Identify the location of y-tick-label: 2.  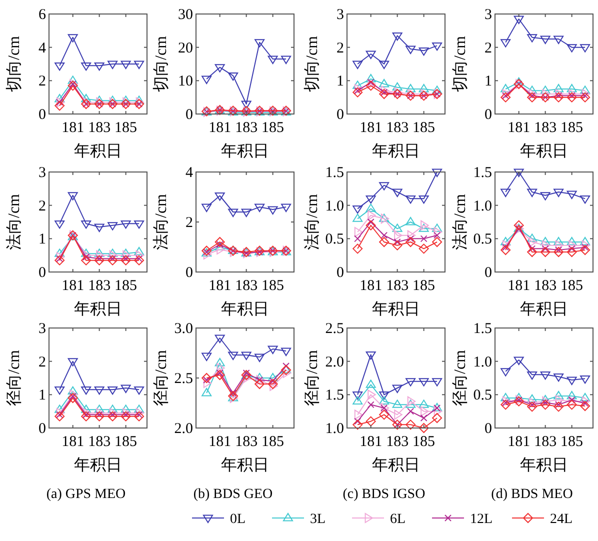
(488, 48).